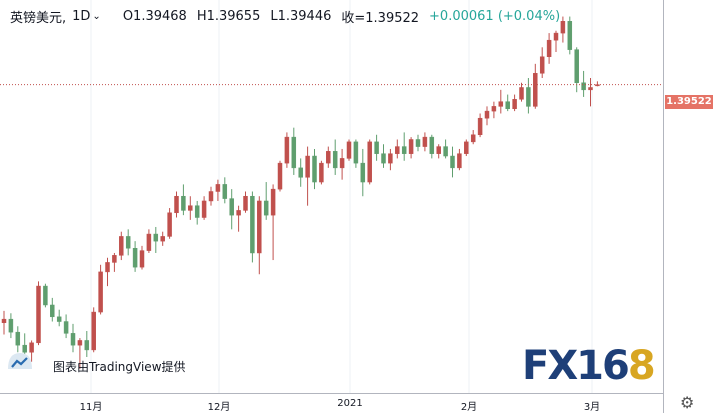  I want to click on x-tick-label: 11月, so click(91, 407).